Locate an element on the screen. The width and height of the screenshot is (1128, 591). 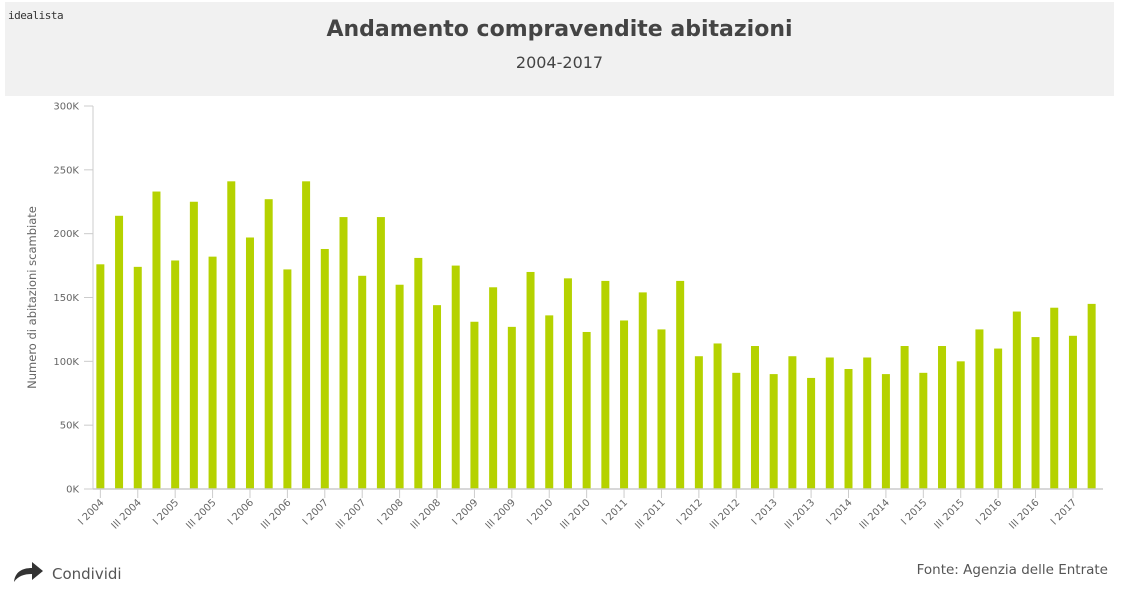
x-tick-label: III 2015 is located at coordinates (950, 514).